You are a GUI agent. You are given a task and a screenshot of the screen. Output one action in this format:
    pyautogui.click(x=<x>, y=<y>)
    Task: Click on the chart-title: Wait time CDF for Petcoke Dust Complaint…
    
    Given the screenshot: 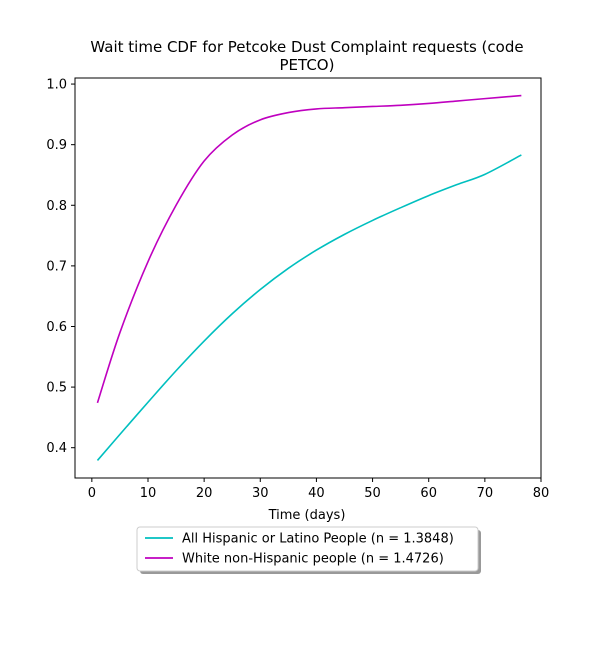 What is the action you would take?
    pyautogui.click(x=306, y=56)
    